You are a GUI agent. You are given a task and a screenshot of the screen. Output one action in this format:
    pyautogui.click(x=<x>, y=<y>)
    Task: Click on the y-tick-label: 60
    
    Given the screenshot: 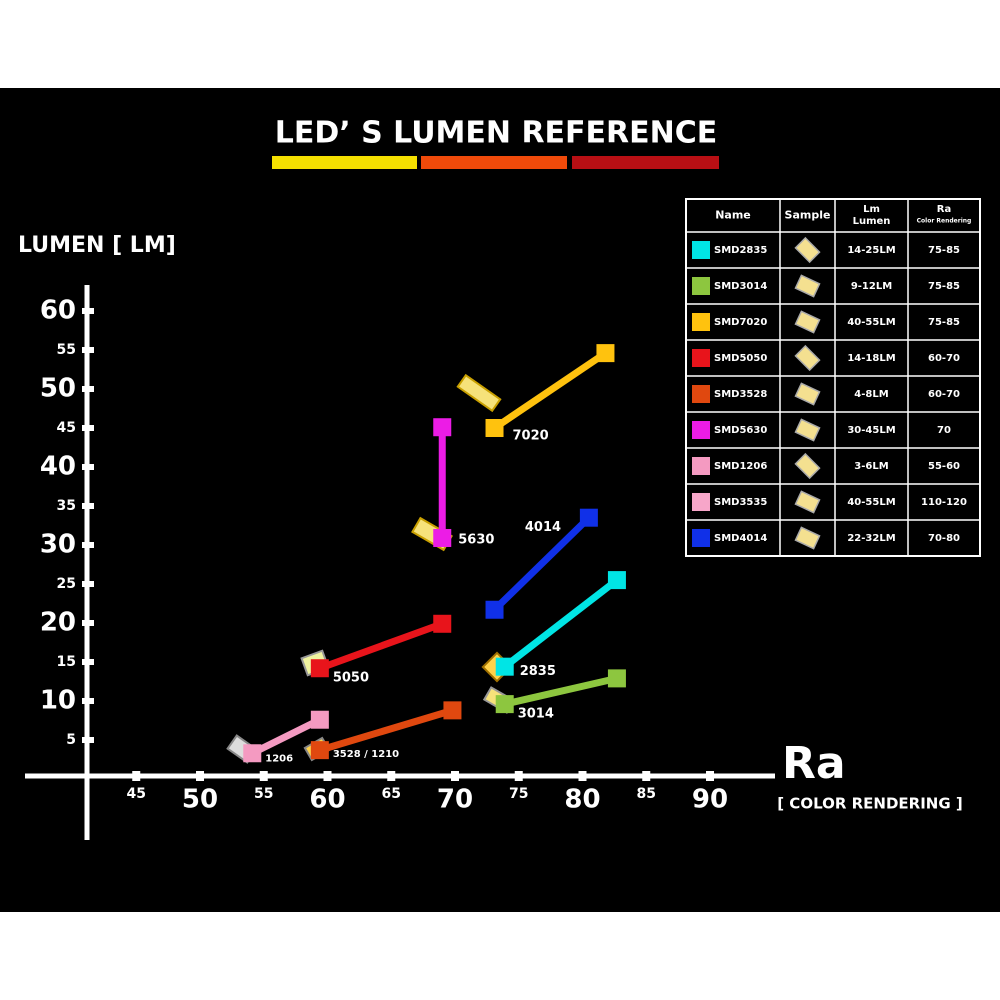 What is the action you would take?
    pyautogui.click(x=58, y=311)
    